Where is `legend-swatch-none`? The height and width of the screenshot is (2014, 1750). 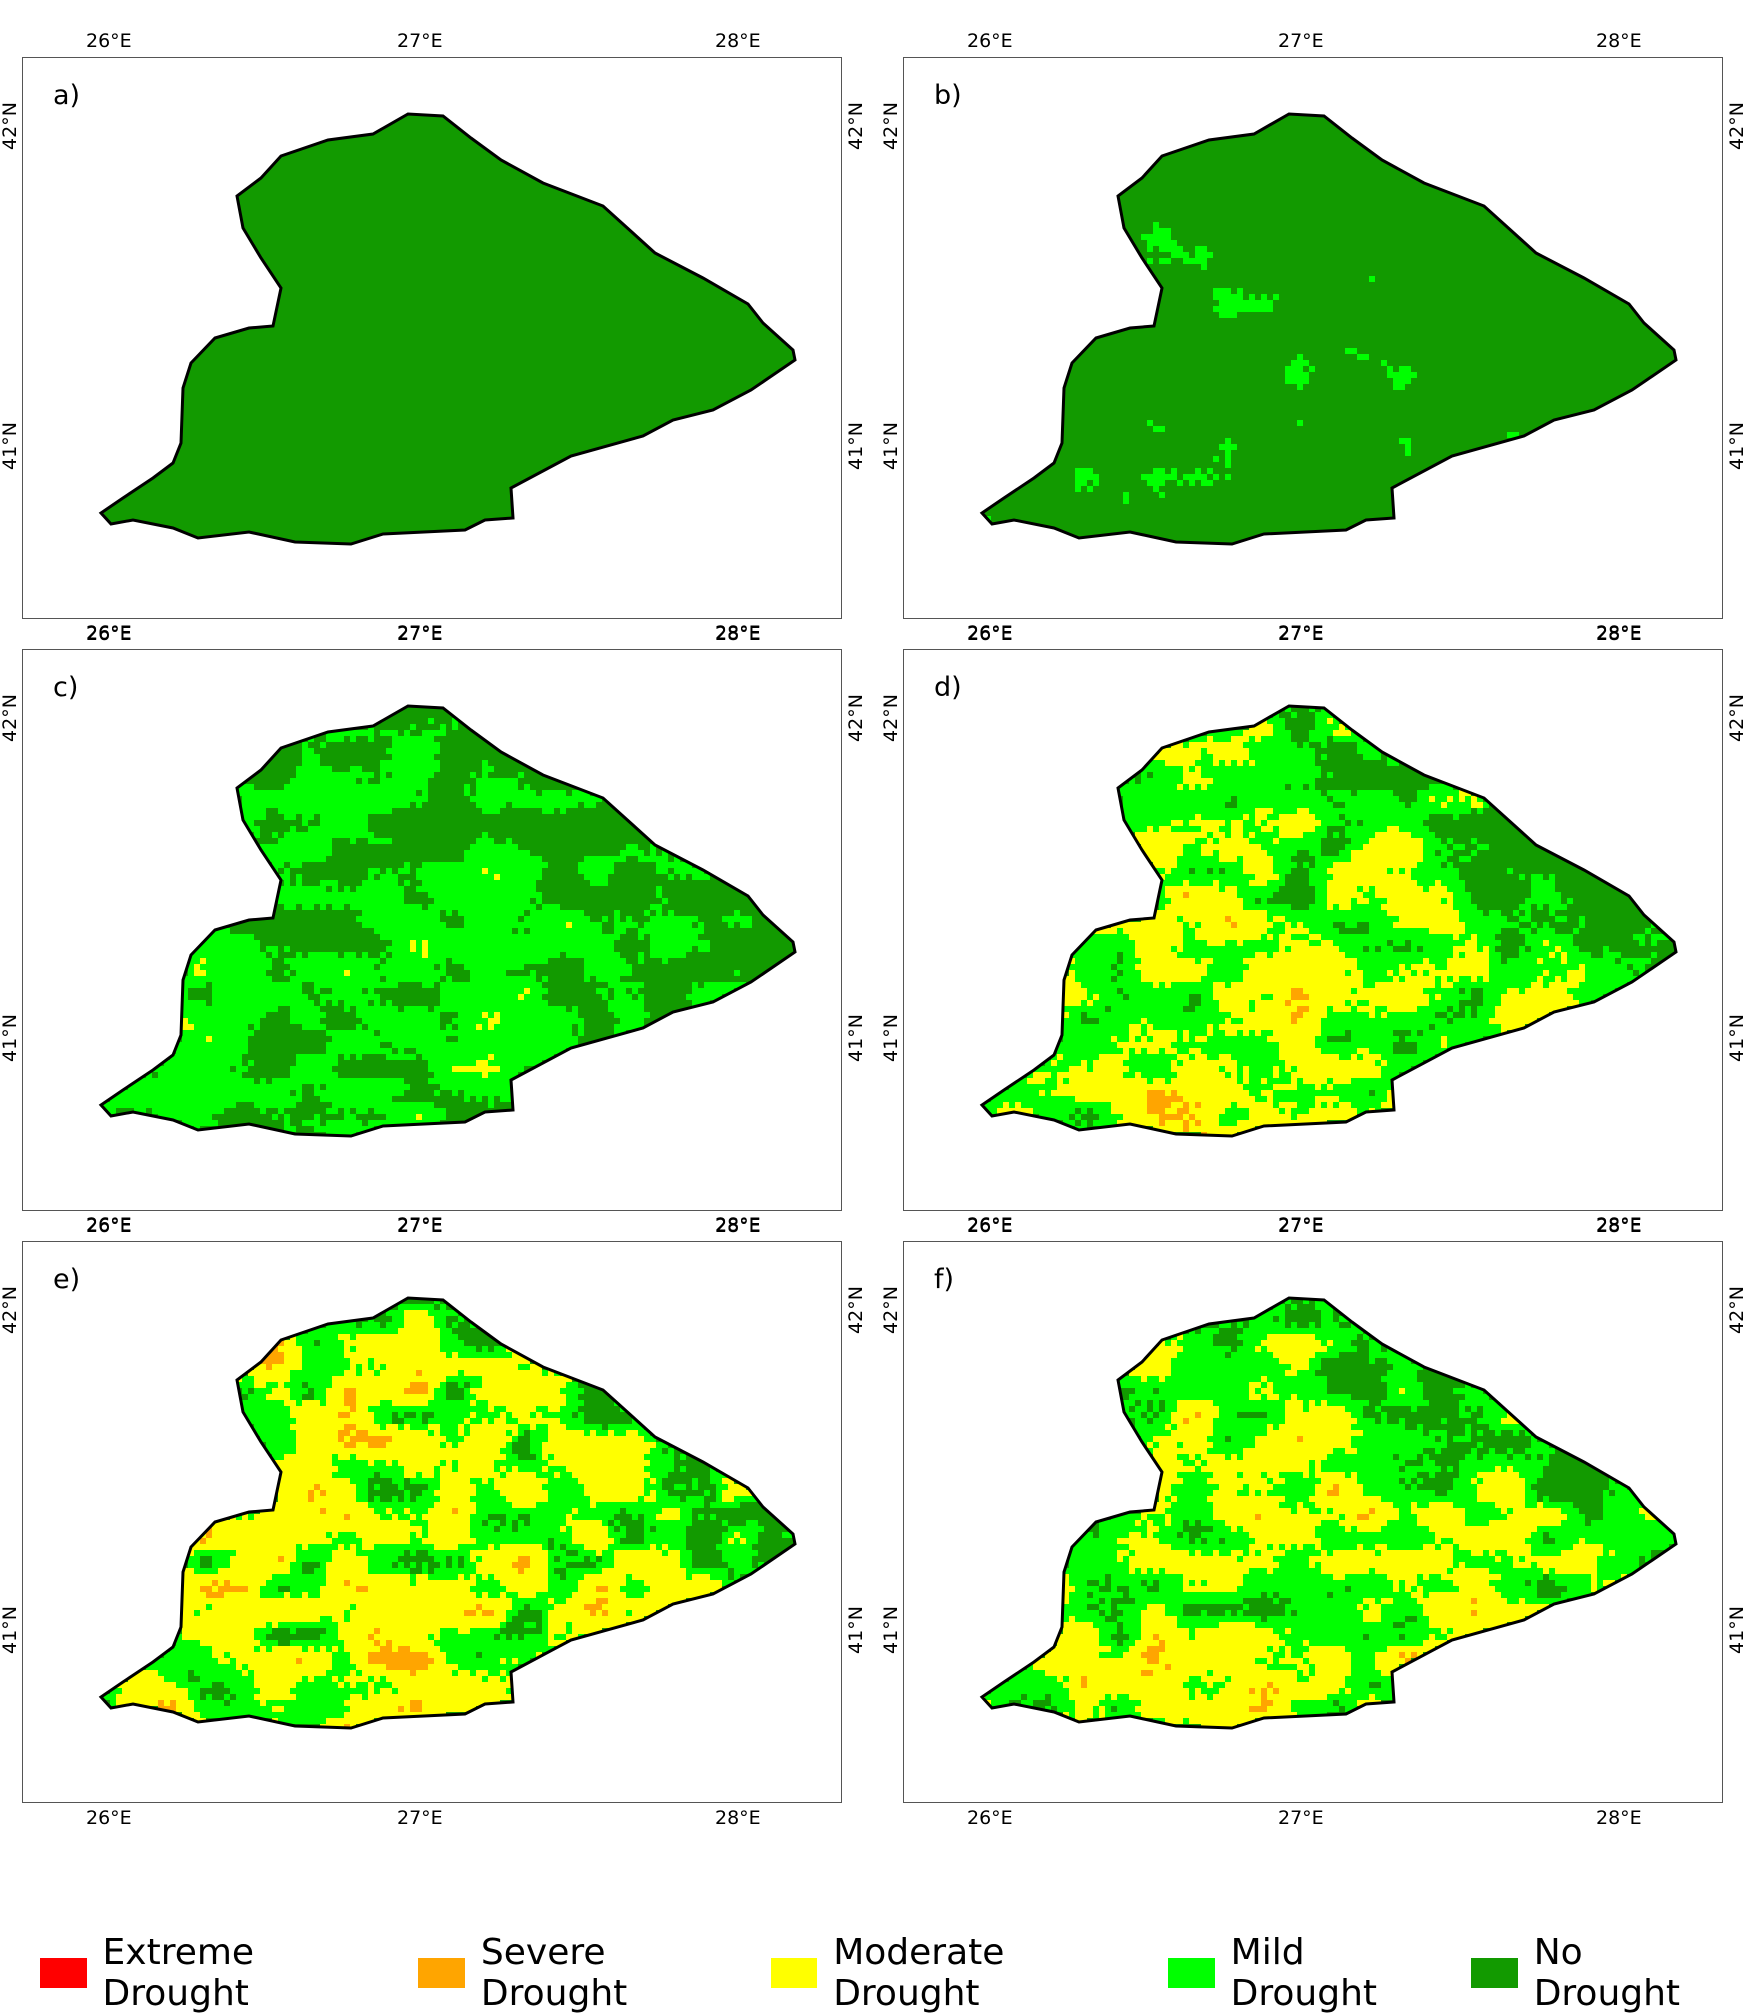 legend-swatch-none is located at coordinates (1494, 1973).